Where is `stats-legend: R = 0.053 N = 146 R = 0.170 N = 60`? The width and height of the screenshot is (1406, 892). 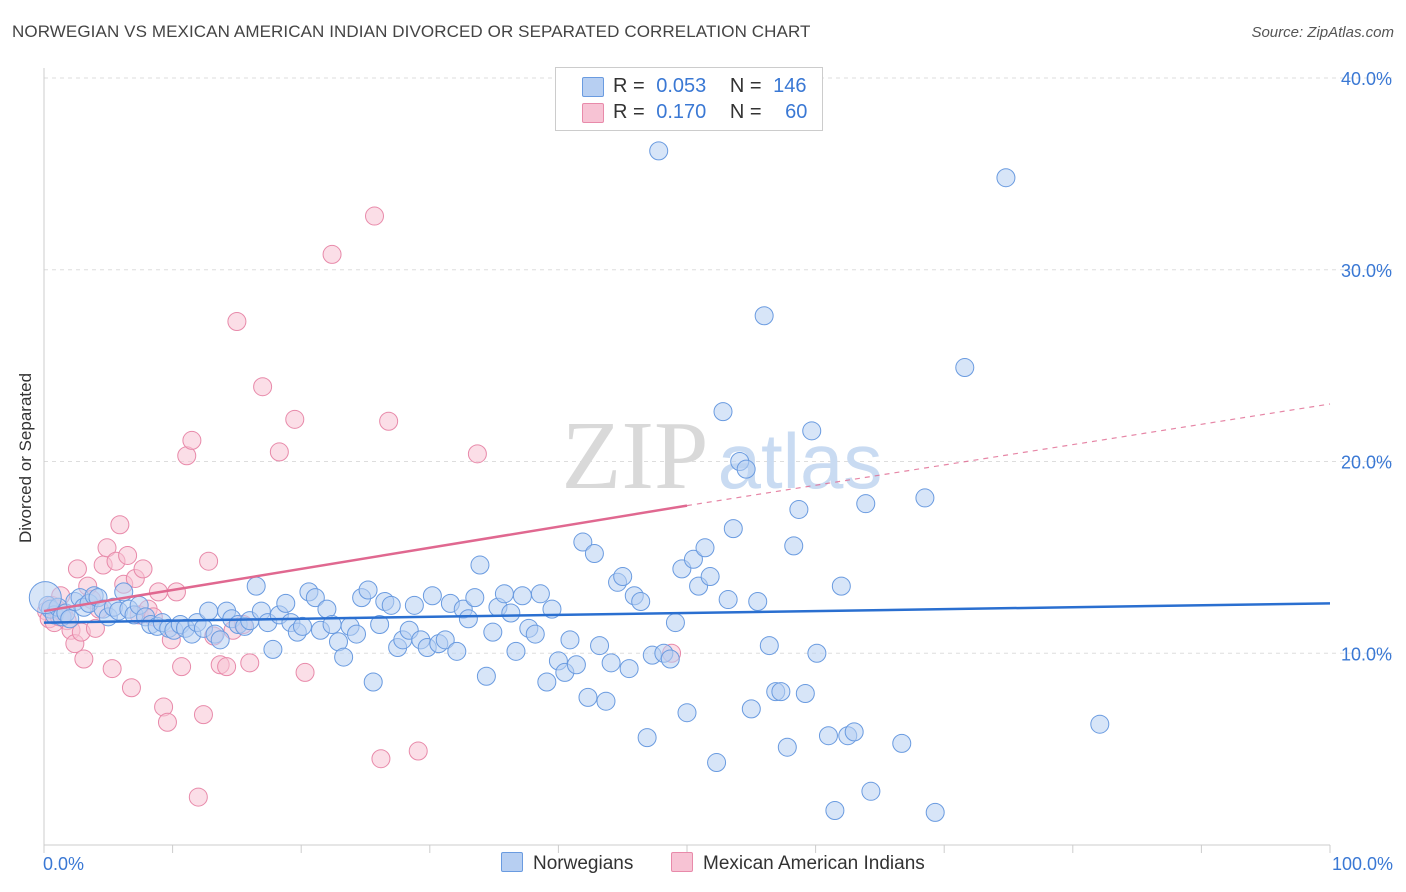 stats-legend: R = 0.053 N = 146 R = 0.170 N = 60 is located at coordinates (689, 99).